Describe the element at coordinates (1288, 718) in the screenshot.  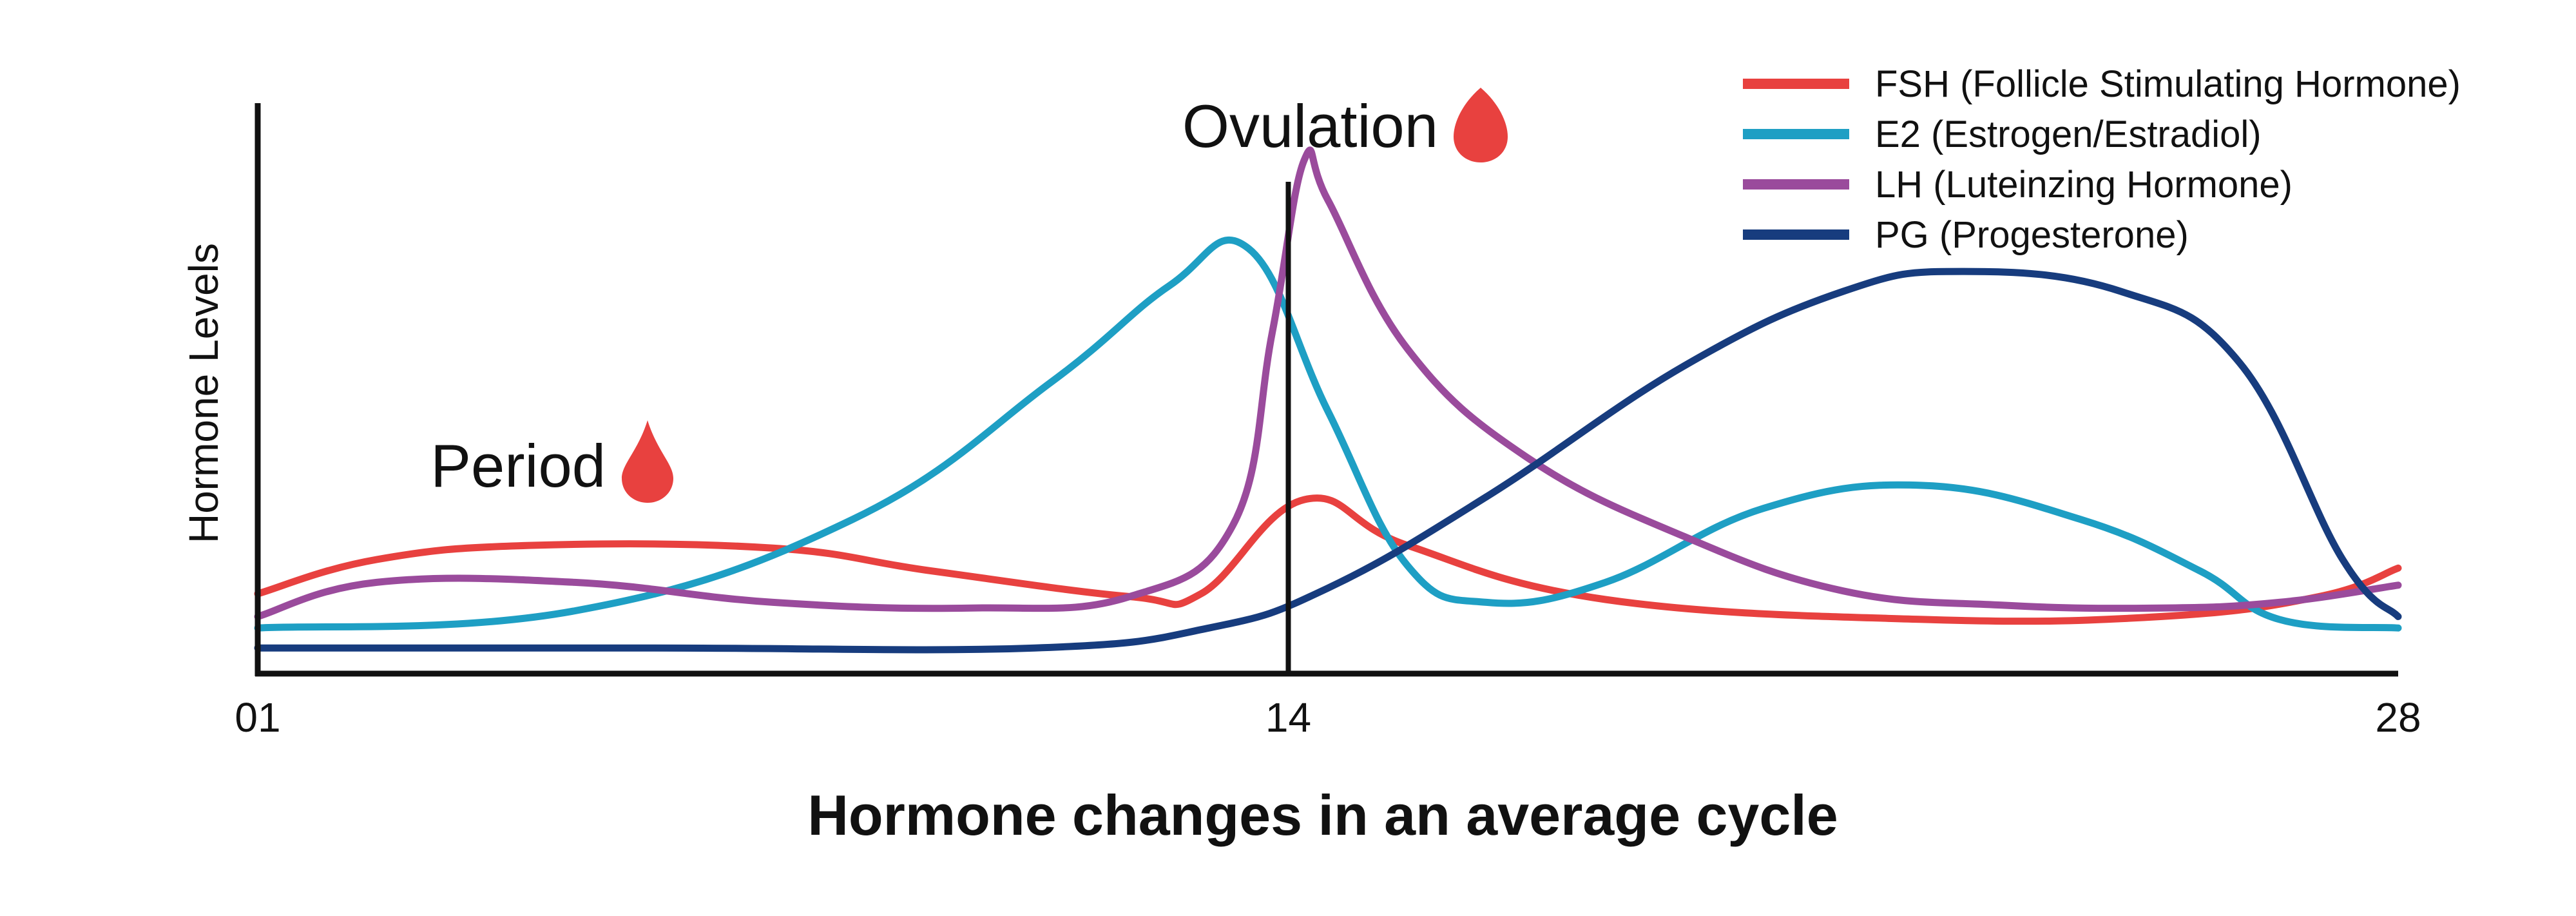
I see `x-tick-label: 14` at that location.